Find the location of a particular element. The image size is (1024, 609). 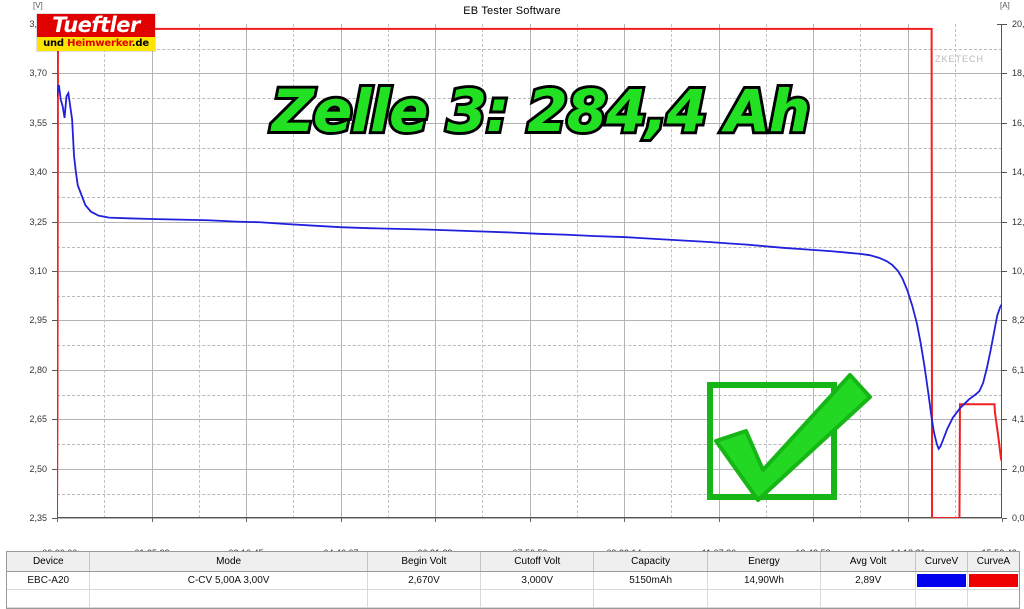

tueftler-logo: Tueftler und Heimwerker.de is located at coordinates (96, 32).